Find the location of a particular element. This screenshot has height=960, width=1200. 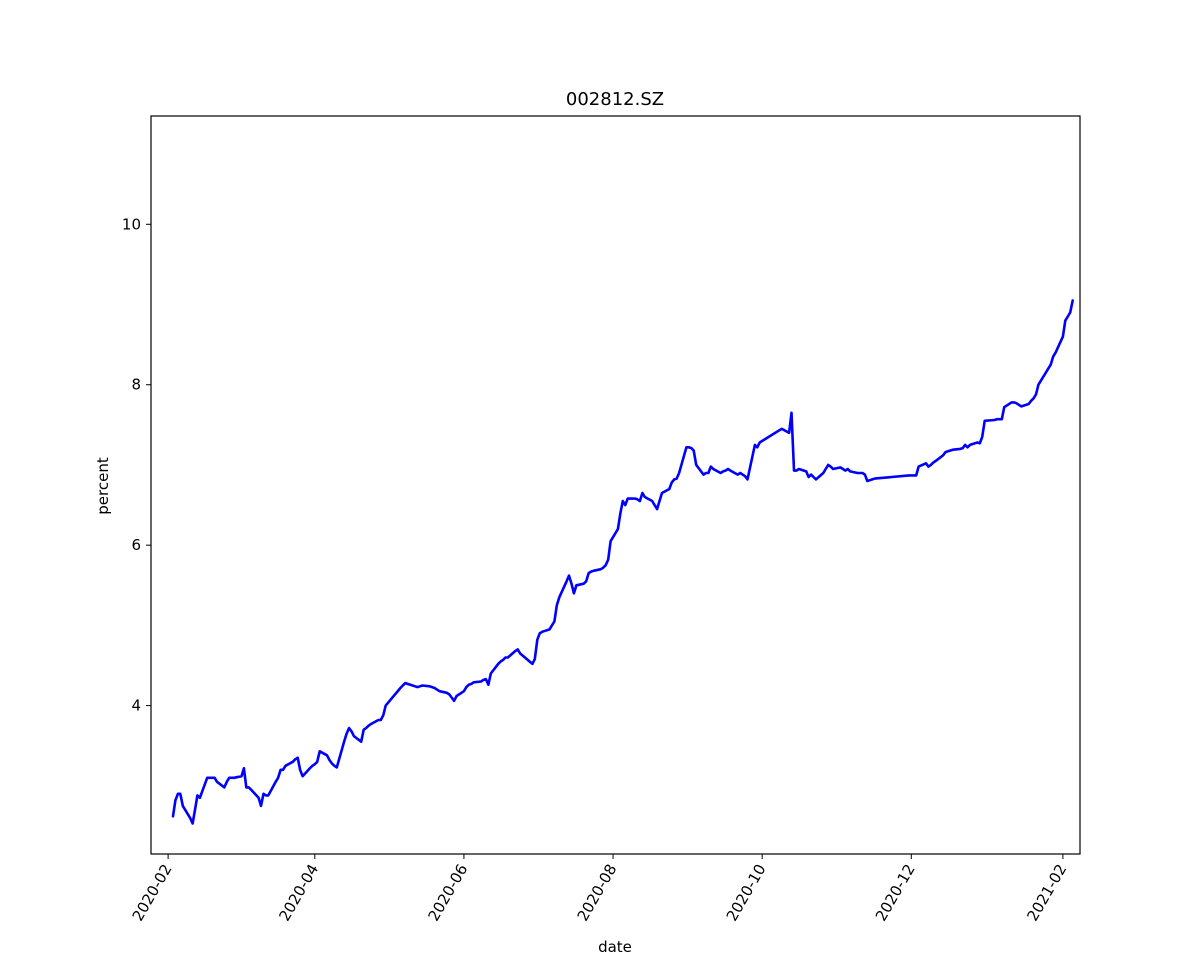

y-tick-label: 10 is located at coordinates (131, 224).